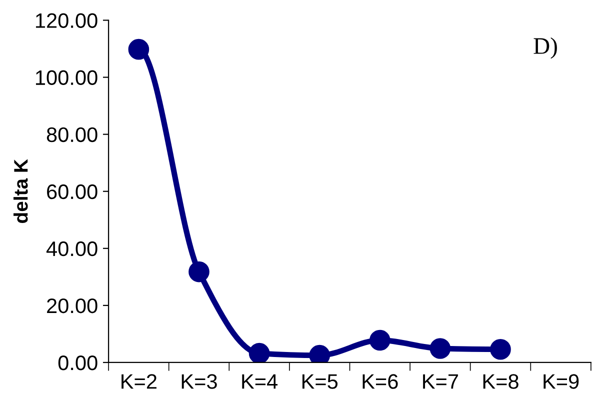  Describe the element at coordinates (440, 381) in the screenshot. I see `x-tick-label: K=7` at that location.